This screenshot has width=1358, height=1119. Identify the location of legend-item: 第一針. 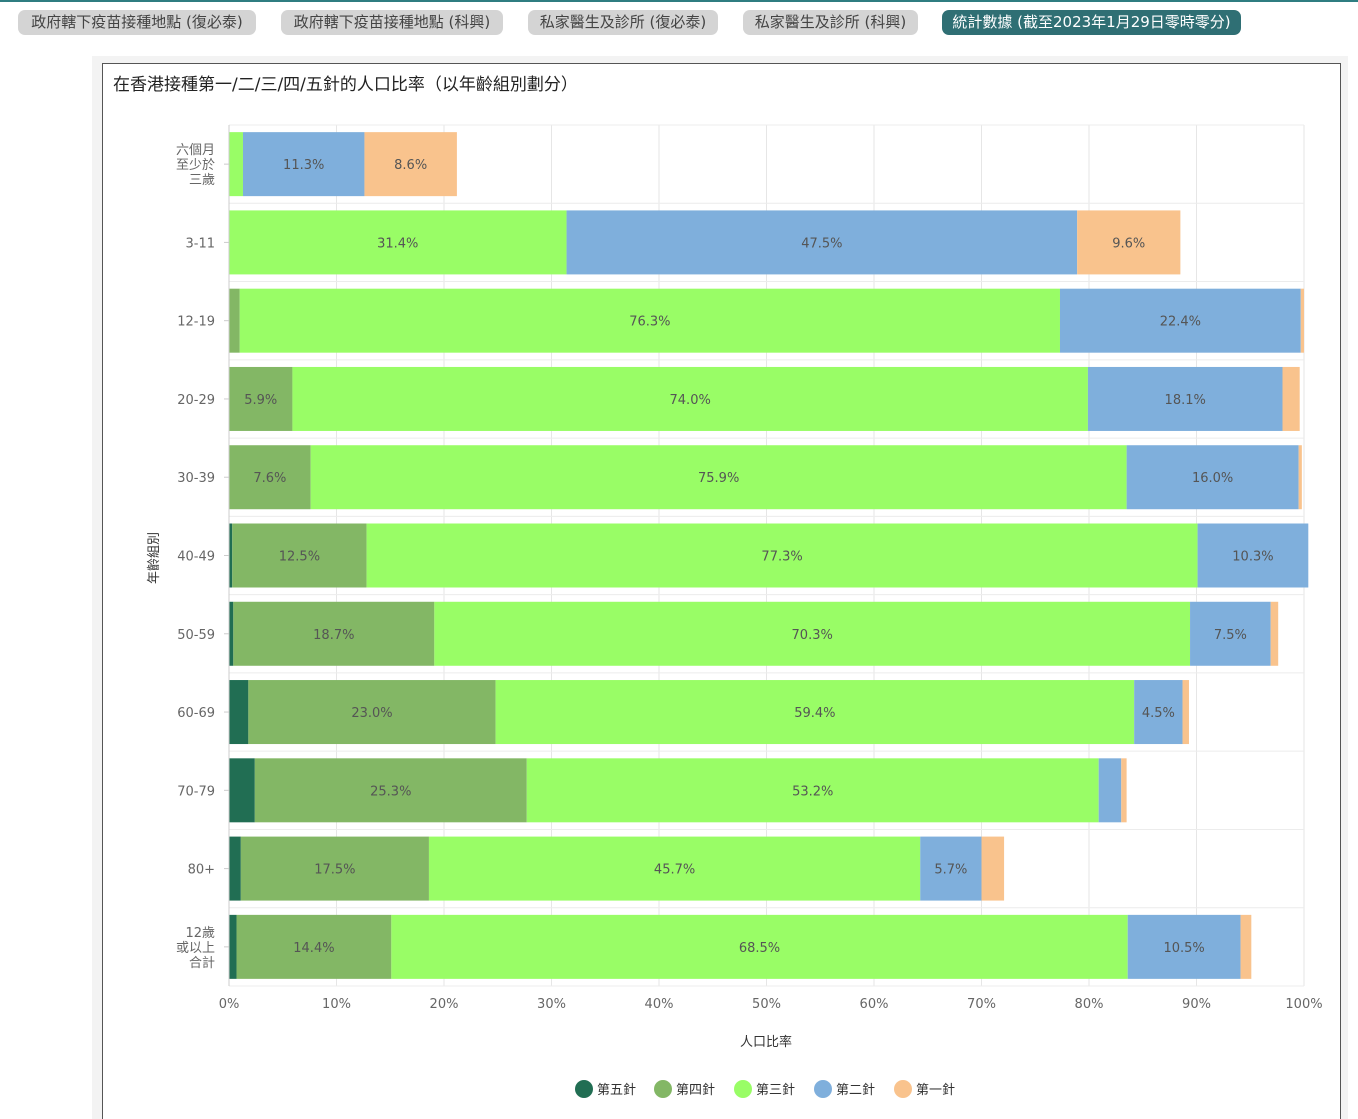
(924, 1089).